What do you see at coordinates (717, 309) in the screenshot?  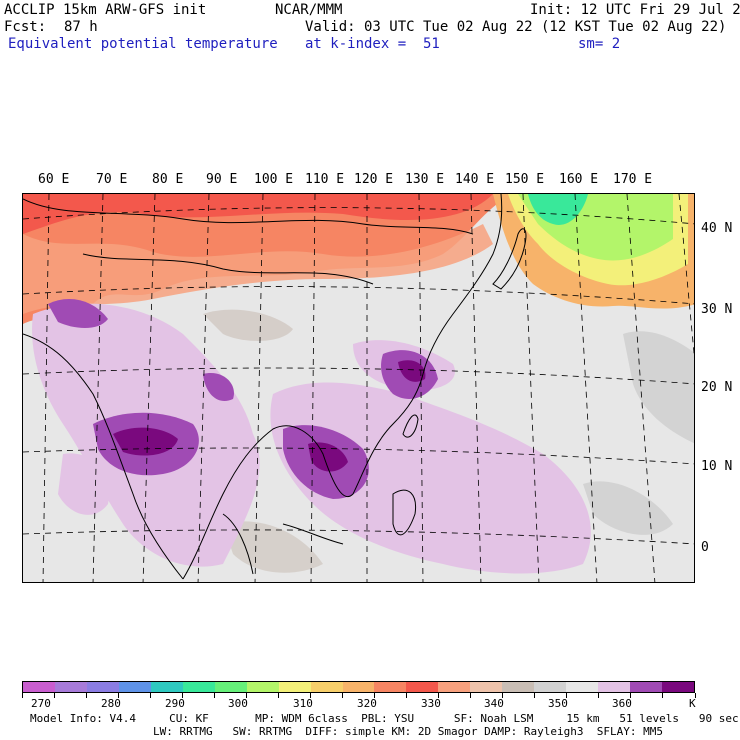 I see `lat-label: 30 N` at bounding box center [717, 309].